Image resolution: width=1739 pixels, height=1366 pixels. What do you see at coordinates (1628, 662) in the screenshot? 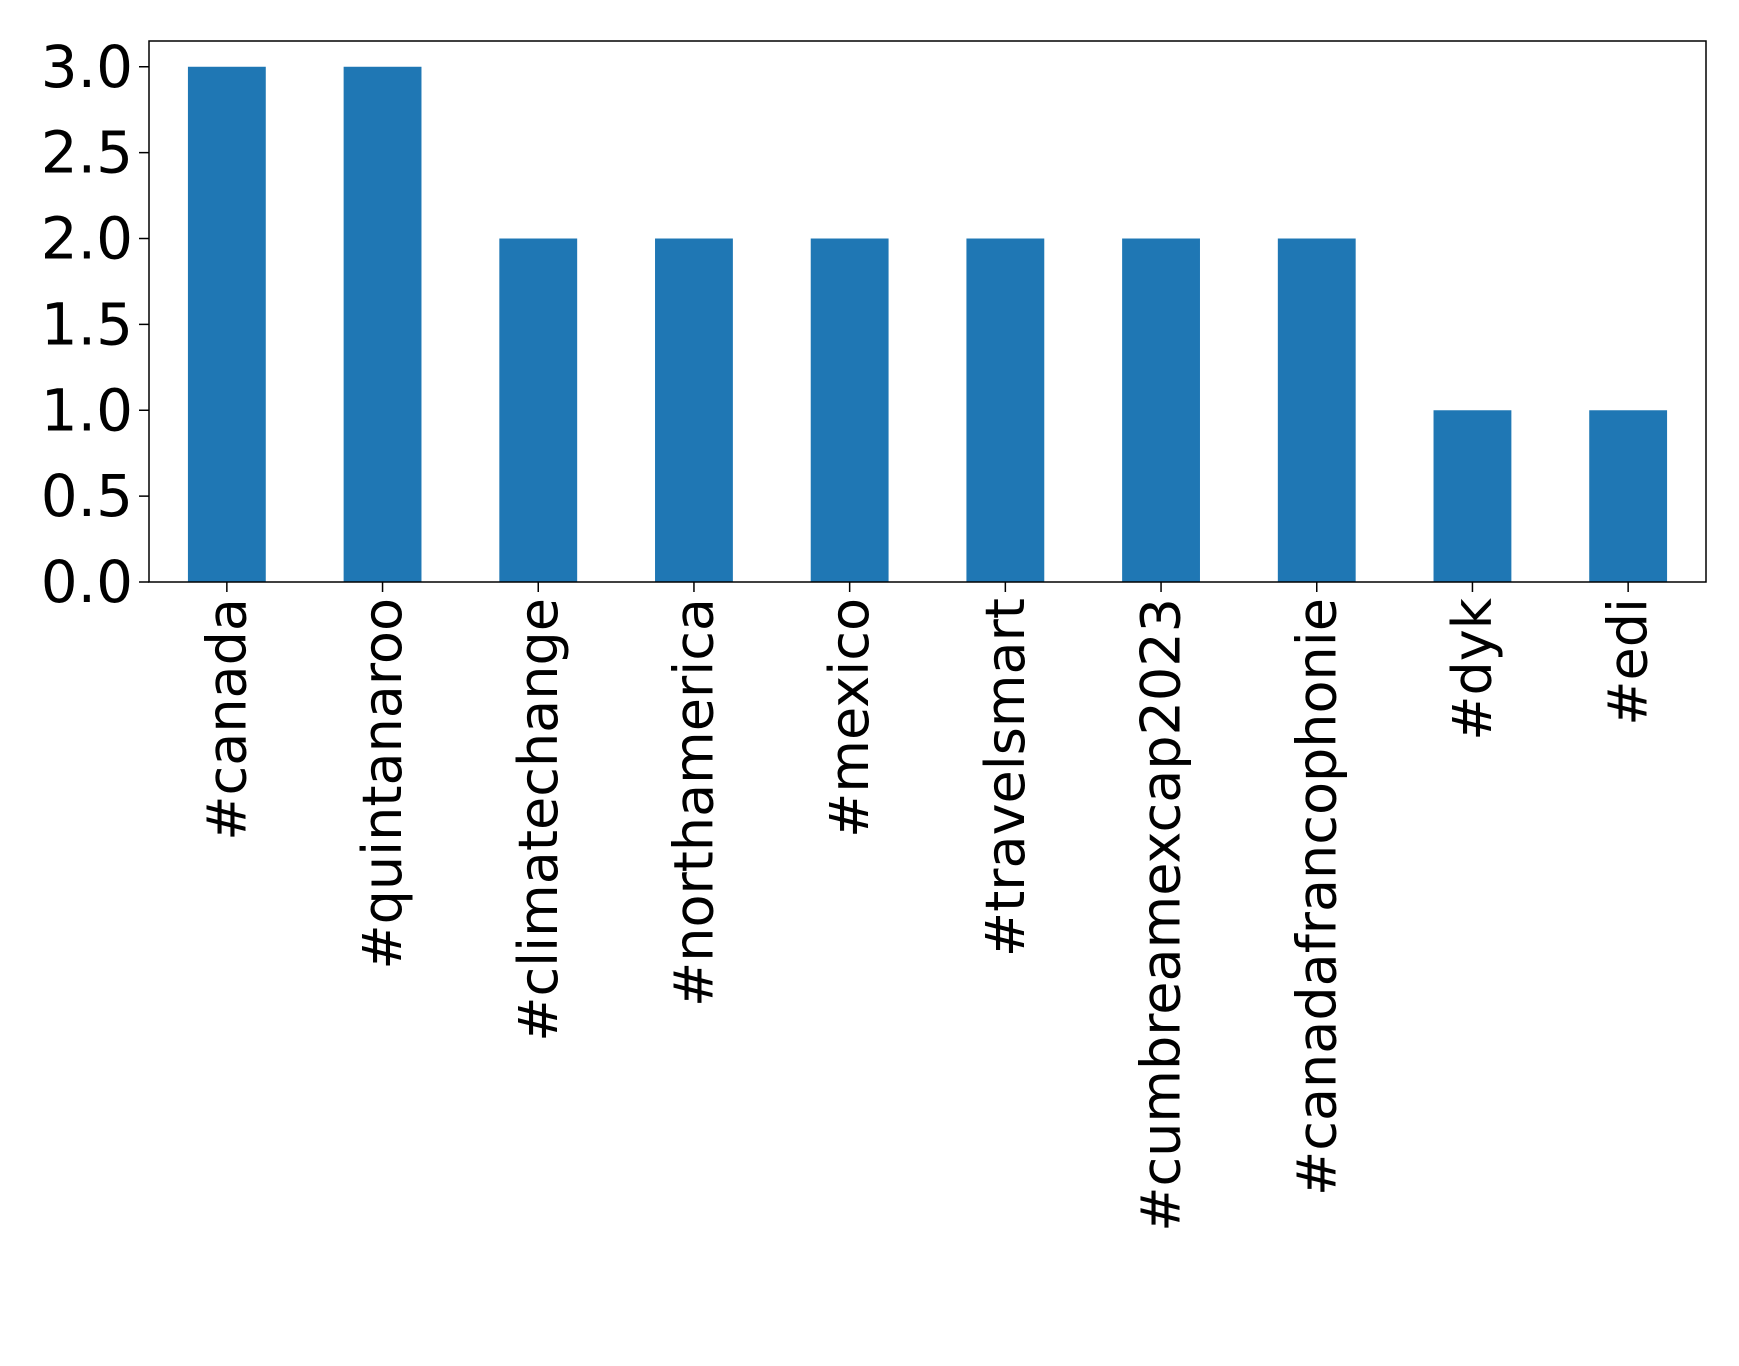
I see `x-tick-label: #edi` at bounding box center [1628, 662].